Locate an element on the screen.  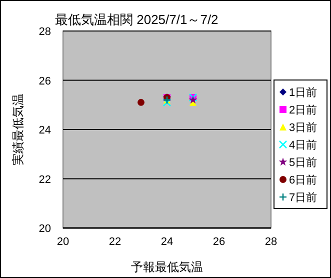
legend-label: 1日前 is located at coordinates (303, 93).